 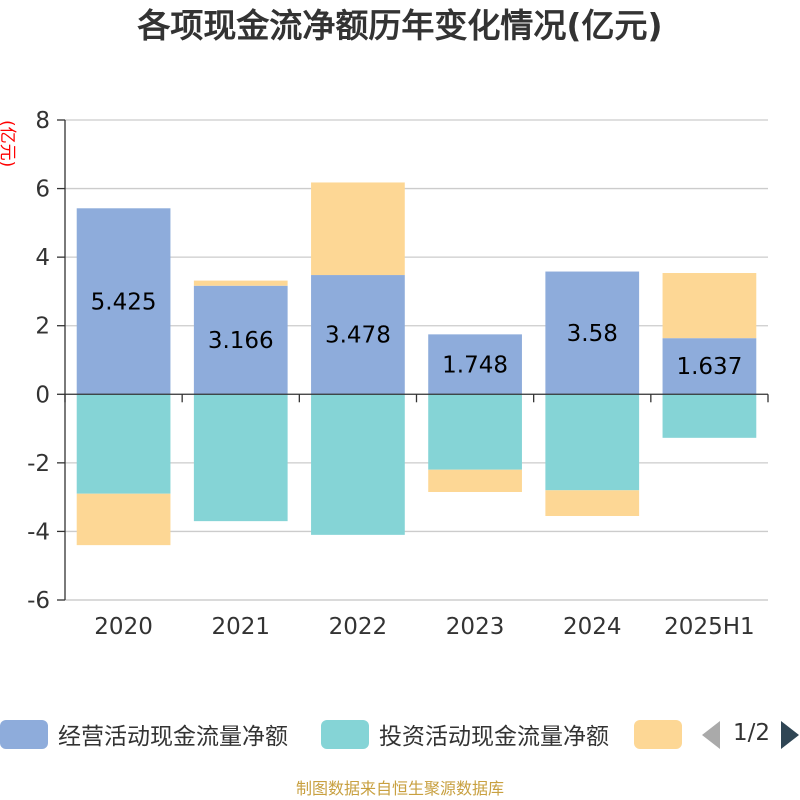 What do you see at coordinates (24, 734) in the screenshot?
I see `legend-swatch-operating` at bounding box center [24, 734].